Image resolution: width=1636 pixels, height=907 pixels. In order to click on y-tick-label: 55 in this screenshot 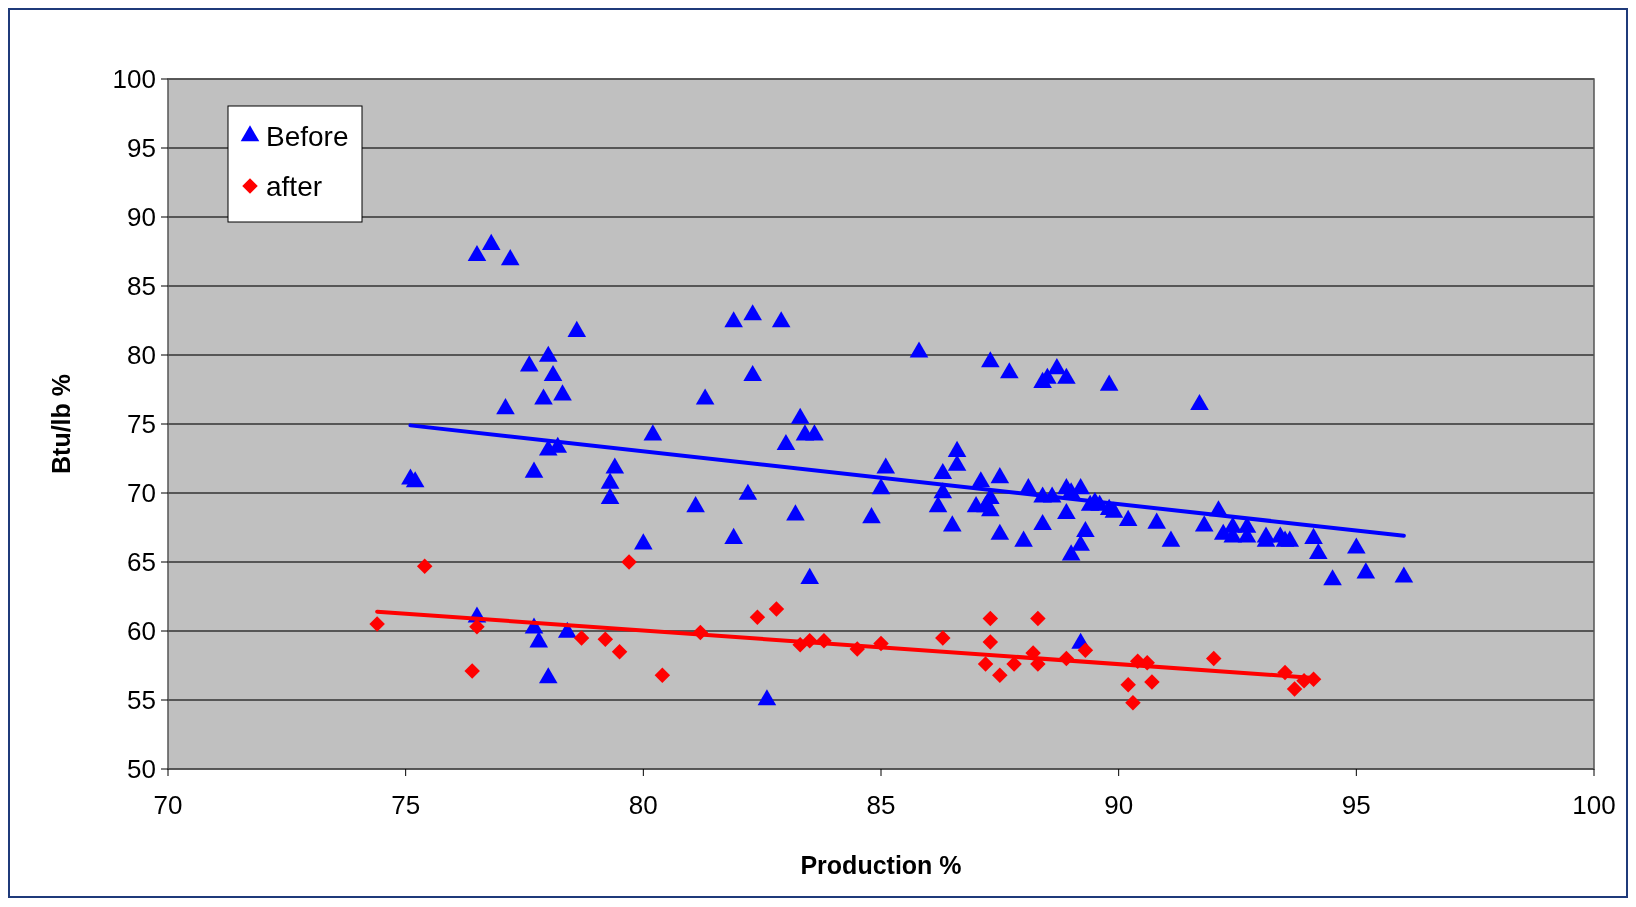, I will do `click(141, 700)`.